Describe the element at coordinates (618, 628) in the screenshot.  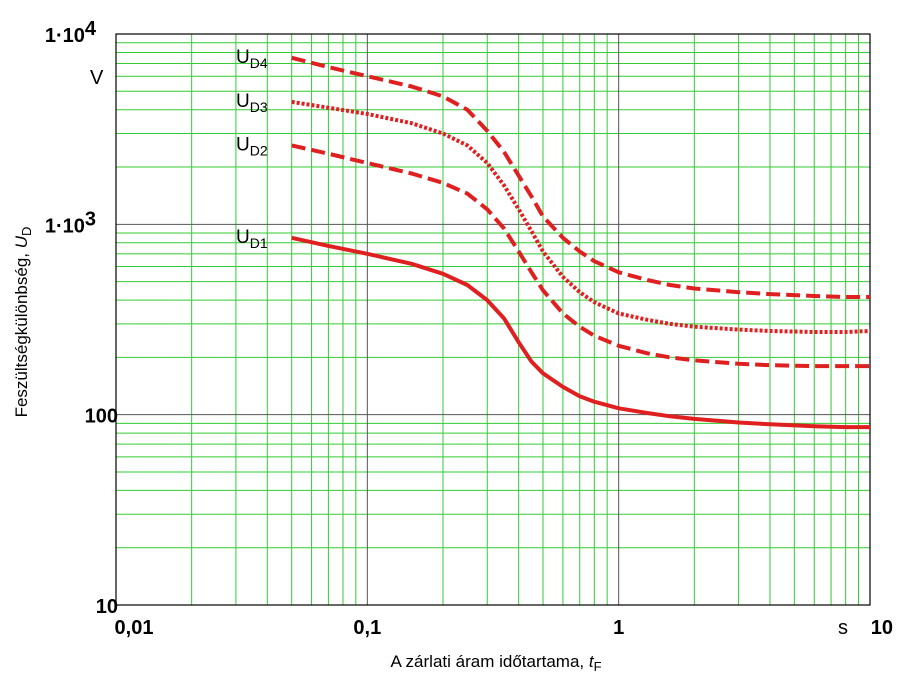
I see `x-tick-label: 1` at that location.